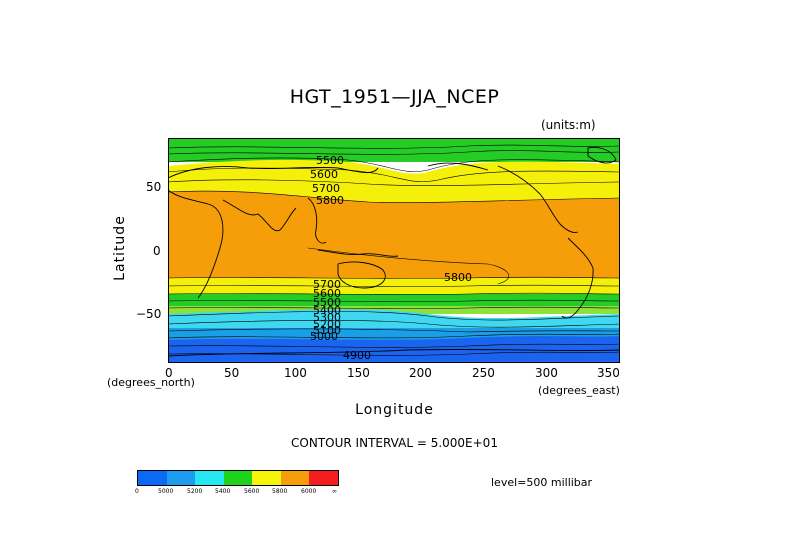  Describe the element at coordinates (280, 491) in the screenshot. I see `colorbar-label: 5800` at that location.